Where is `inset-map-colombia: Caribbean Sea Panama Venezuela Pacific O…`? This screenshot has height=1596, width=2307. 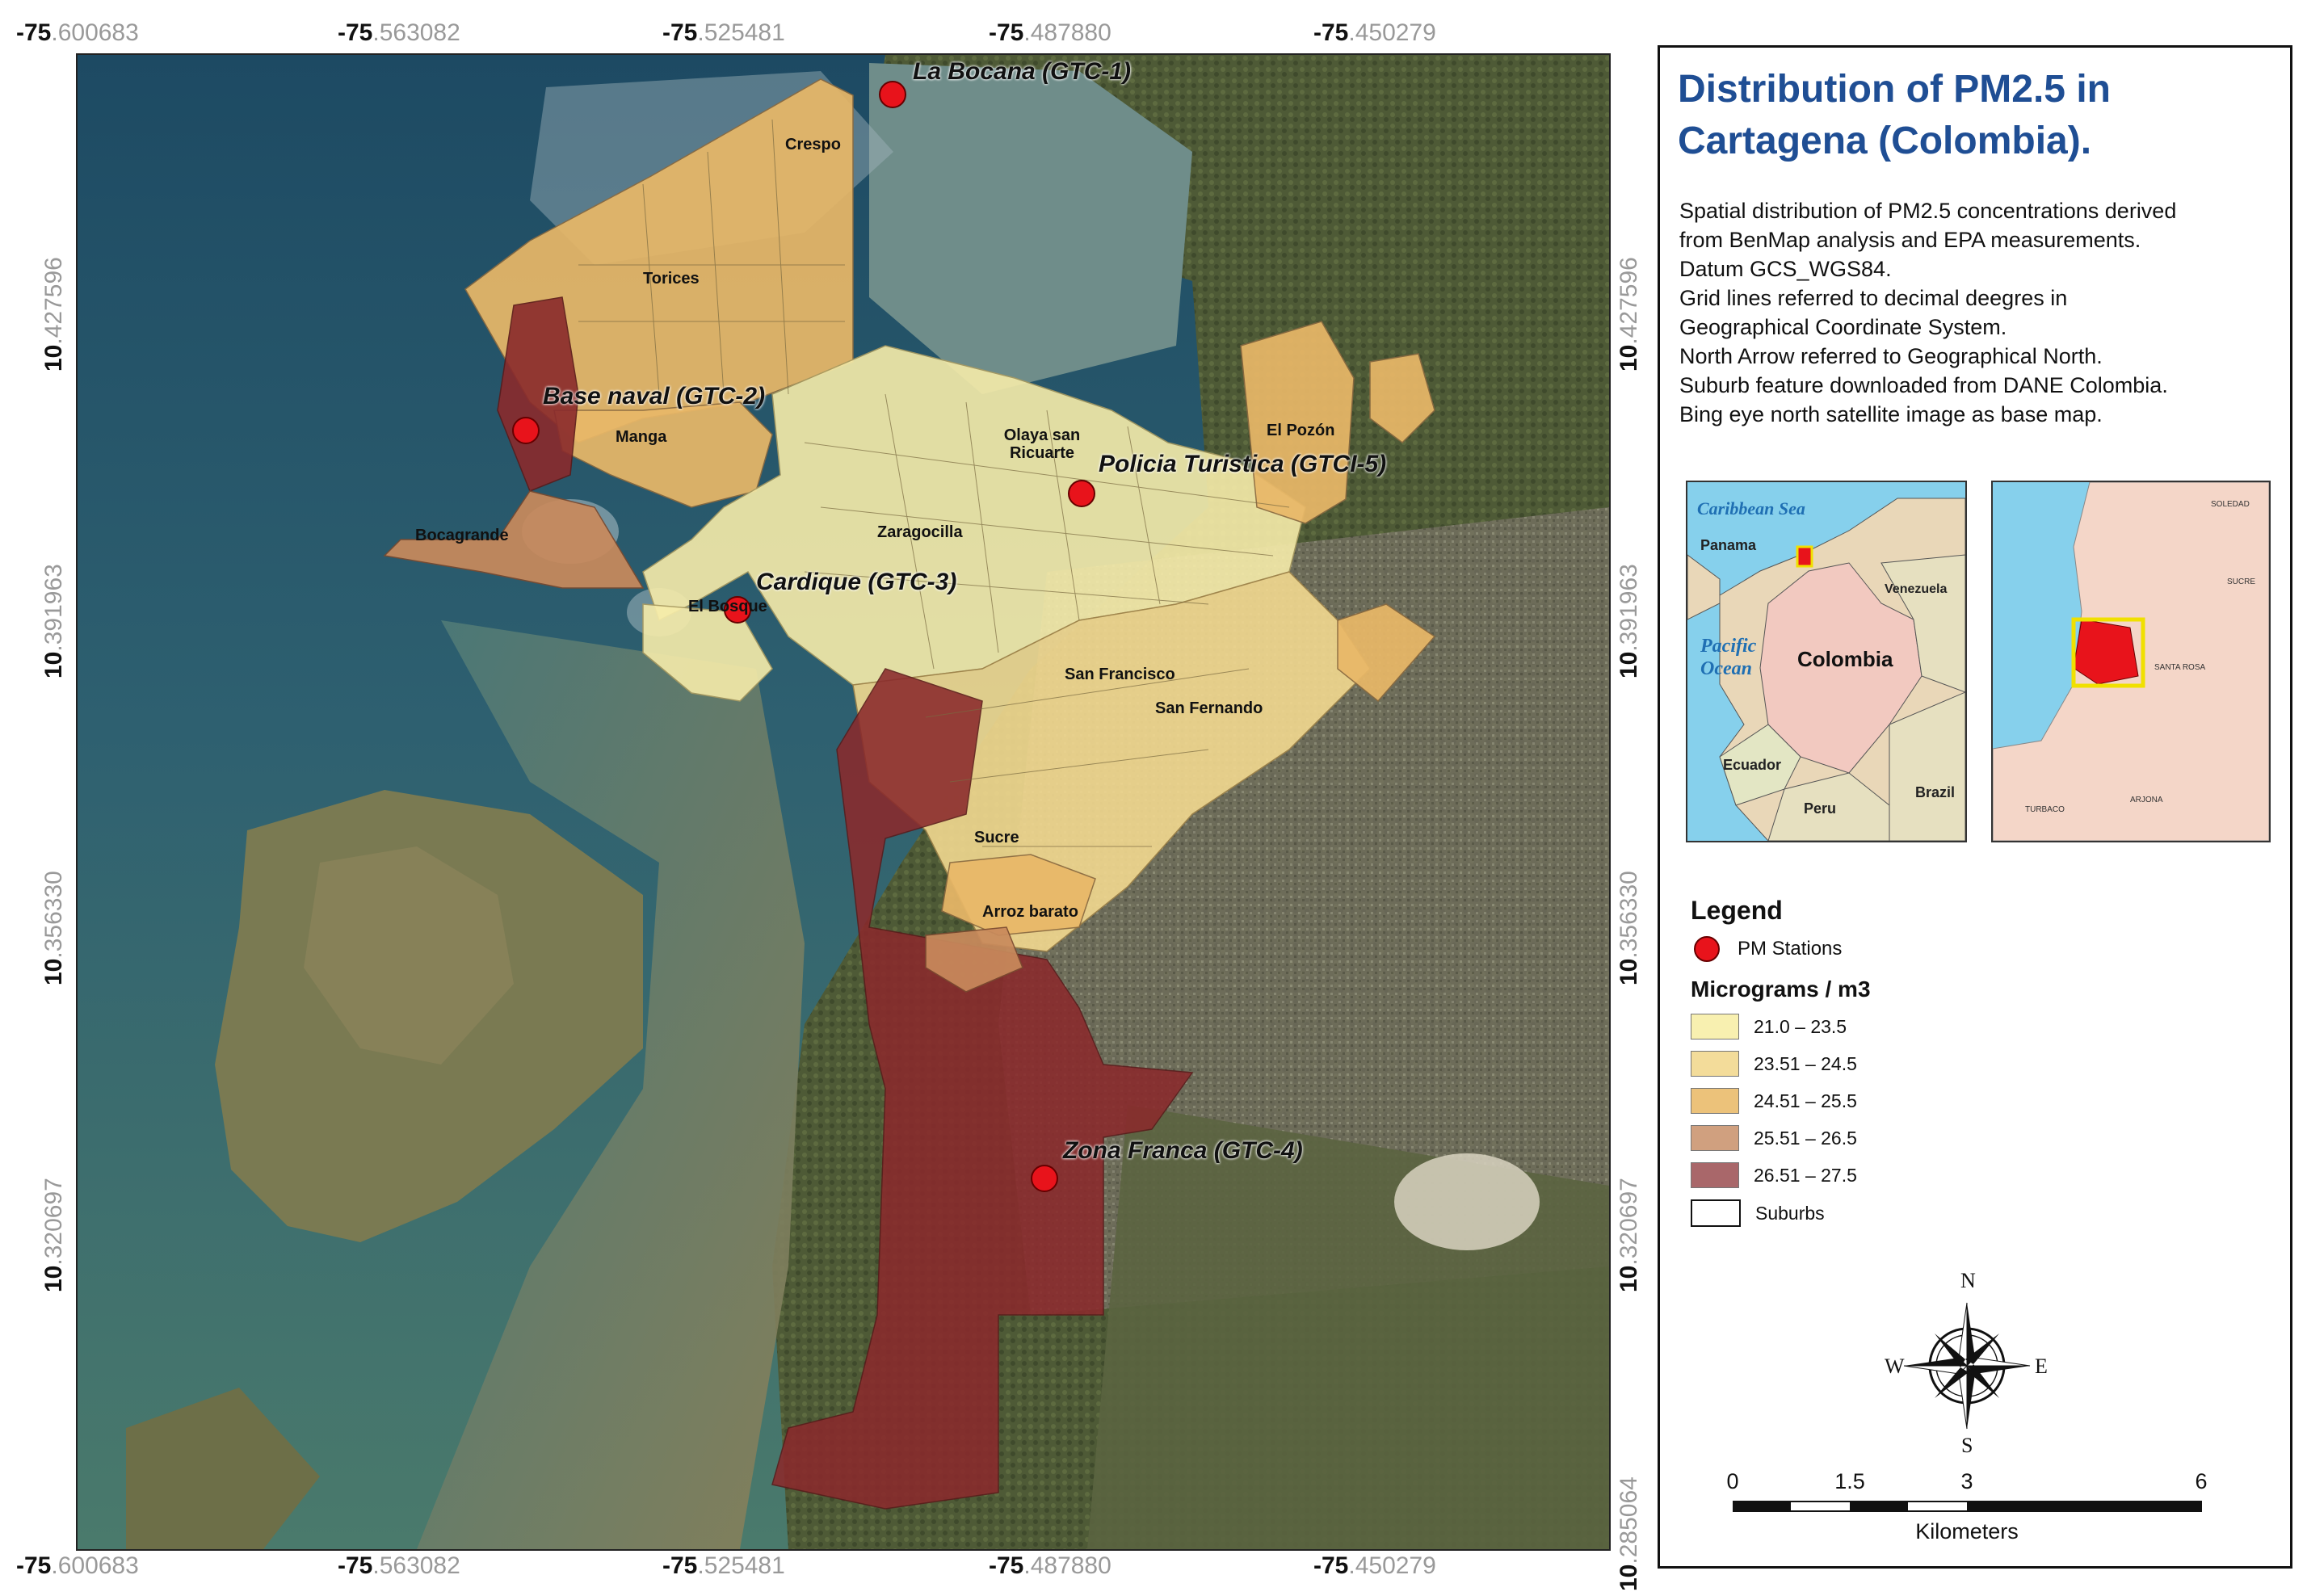
inset-map-colombia: Caribbean Sea Panama Venezuela Pacific O… is located at coordinates (1827, 661).